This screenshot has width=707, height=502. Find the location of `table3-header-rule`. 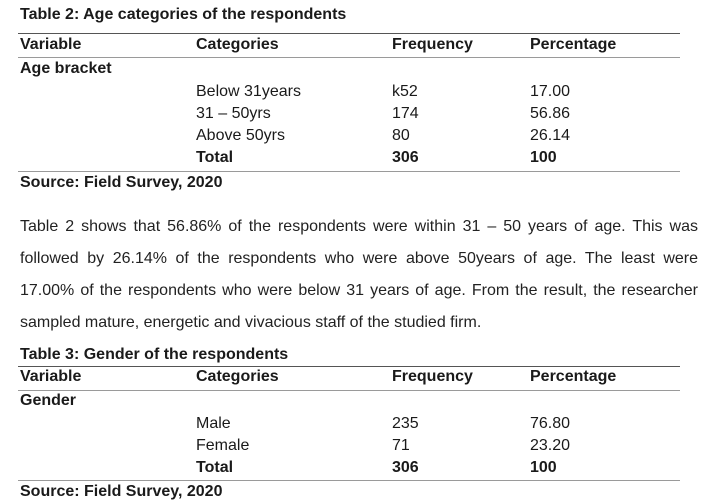

table3-header-rule is located at coordinates (349, 390).